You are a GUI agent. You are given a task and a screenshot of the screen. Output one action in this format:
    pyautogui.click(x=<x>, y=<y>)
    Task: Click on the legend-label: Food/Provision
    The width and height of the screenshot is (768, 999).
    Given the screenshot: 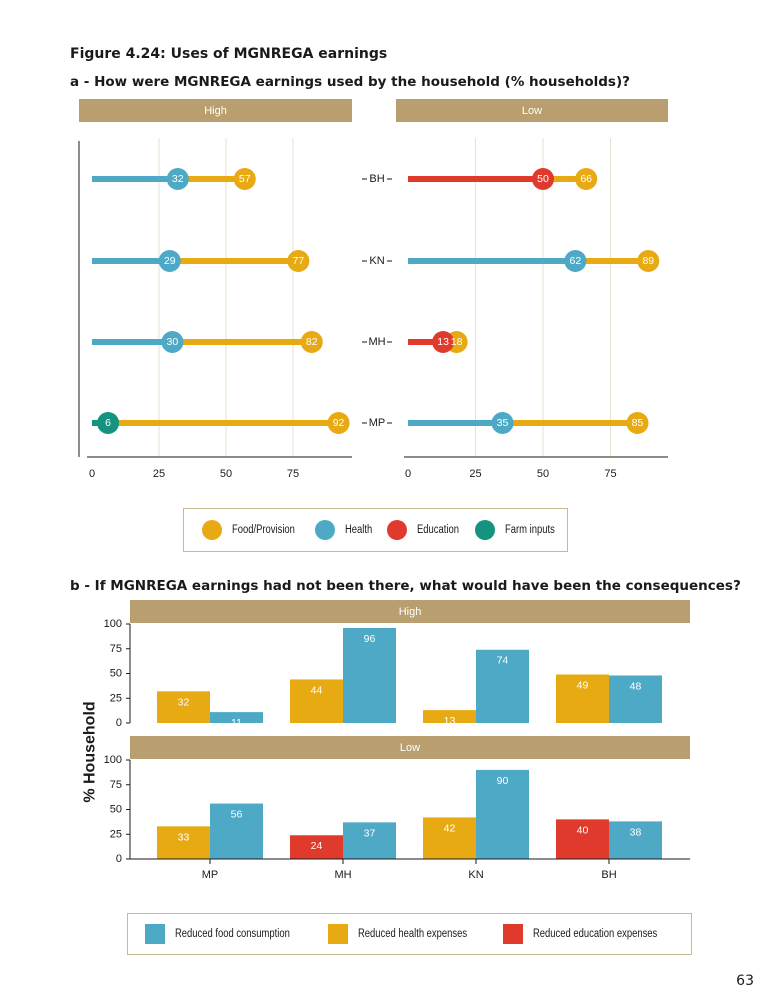 What is the action you would take?
    pyautogui.click(x=263, y=530)
    